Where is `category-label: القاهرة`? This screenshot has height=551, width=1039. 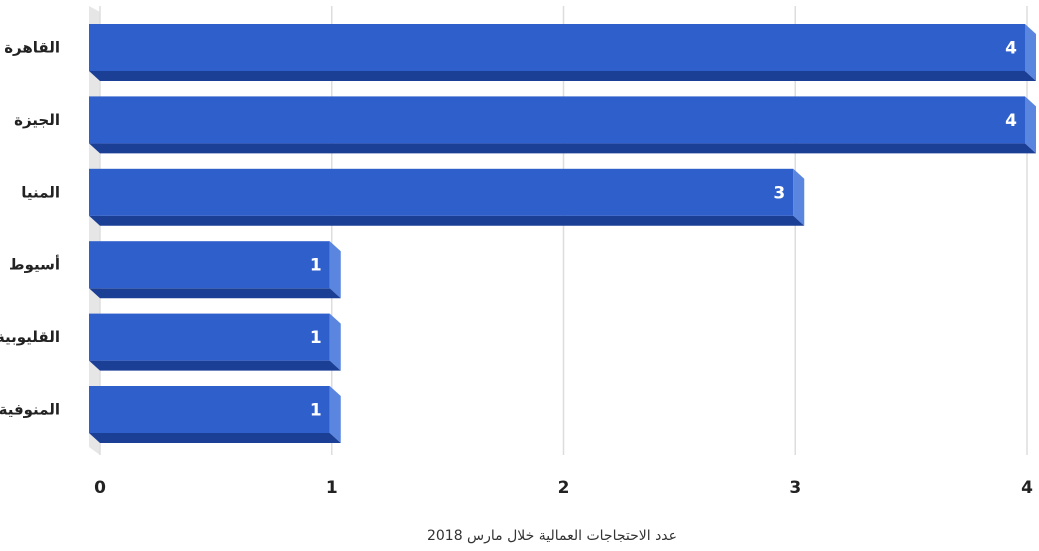
category-label: القاهرة is located at coordinates (32, 48).